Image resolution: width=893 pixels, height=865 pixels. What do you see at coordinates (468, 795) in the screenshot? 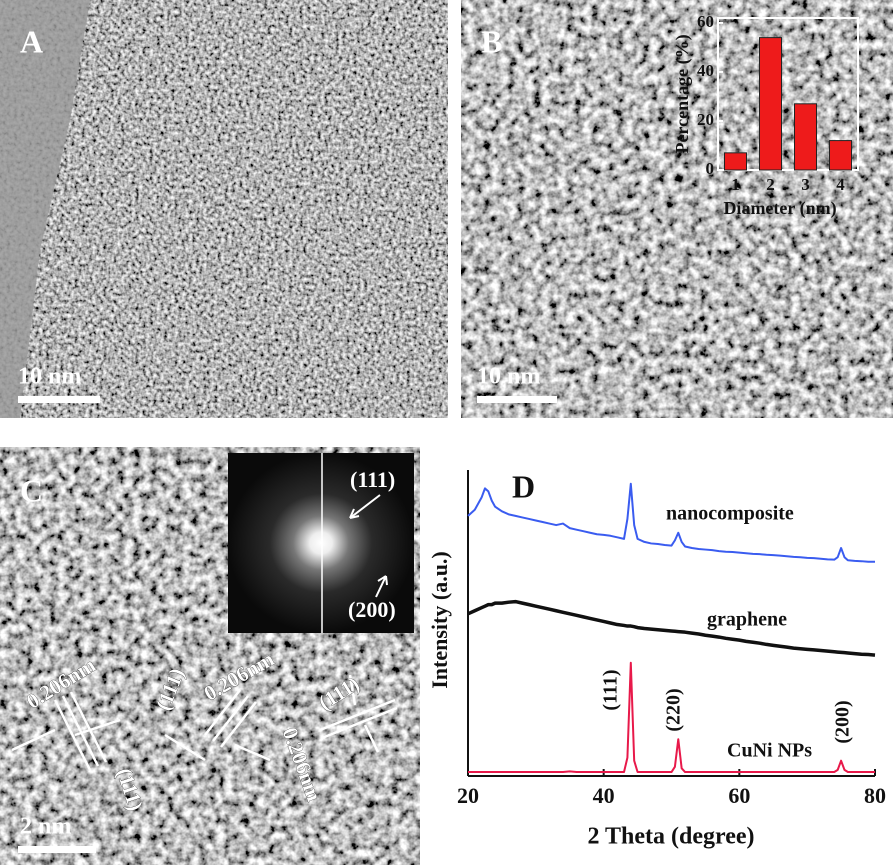
I see `x-tick-label: 20` at bounding box center [468, 795].